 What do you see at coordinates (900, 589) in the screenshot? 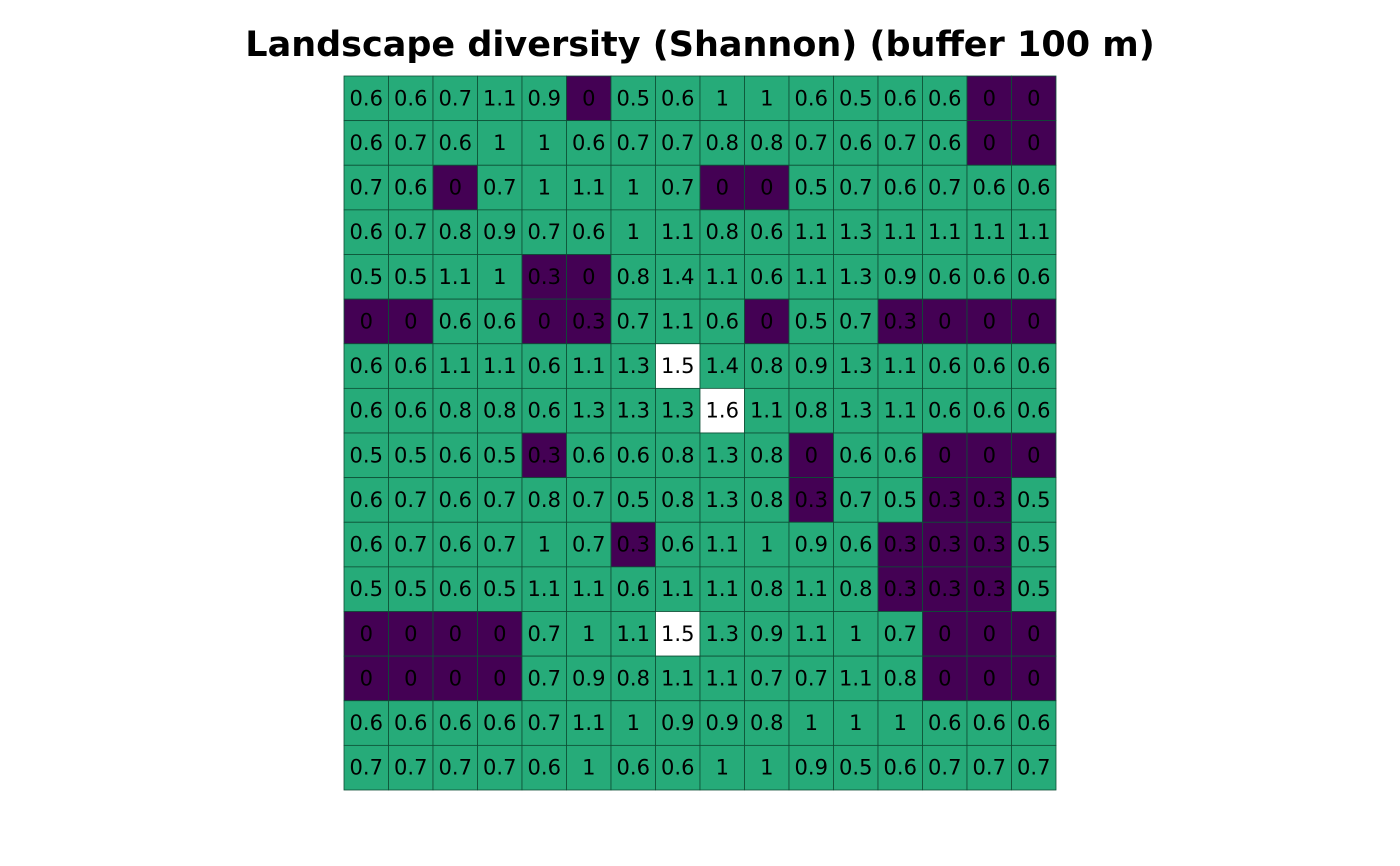
I see `heatmap-cell-label: 0.3` at bounding box center [900, 589].